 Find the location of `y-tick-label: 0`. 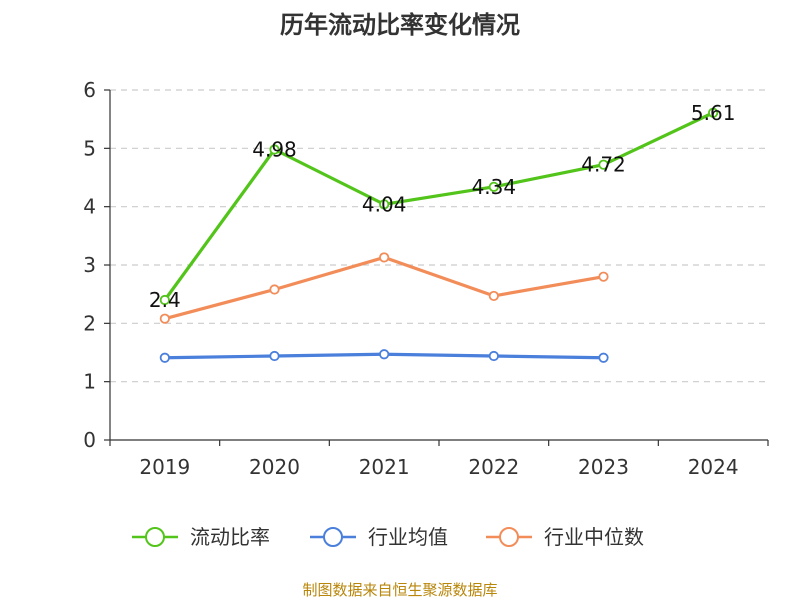

y-tick-label: 0 is located at coordinates (89, 440).